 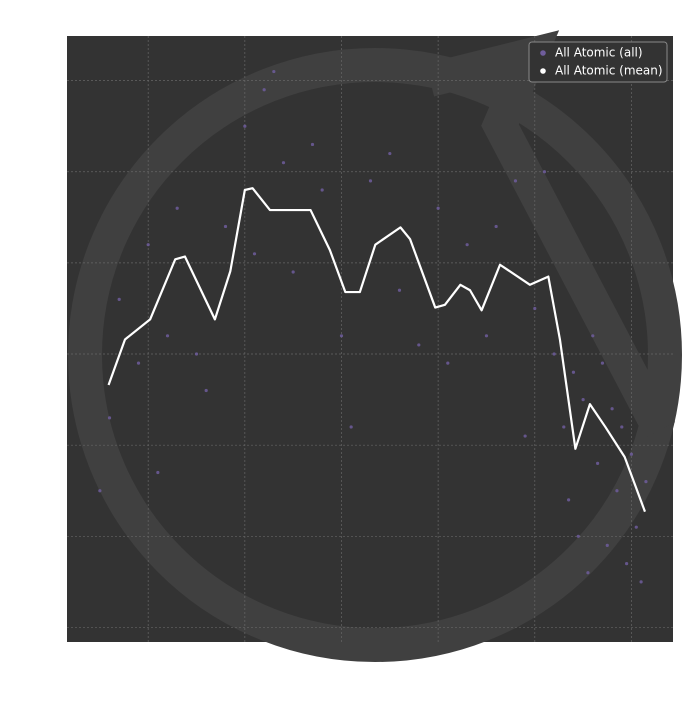 What do you see at coordinates (598, 62) in the screenshot?
I see `legend-box` at bounding box center [598, 62].